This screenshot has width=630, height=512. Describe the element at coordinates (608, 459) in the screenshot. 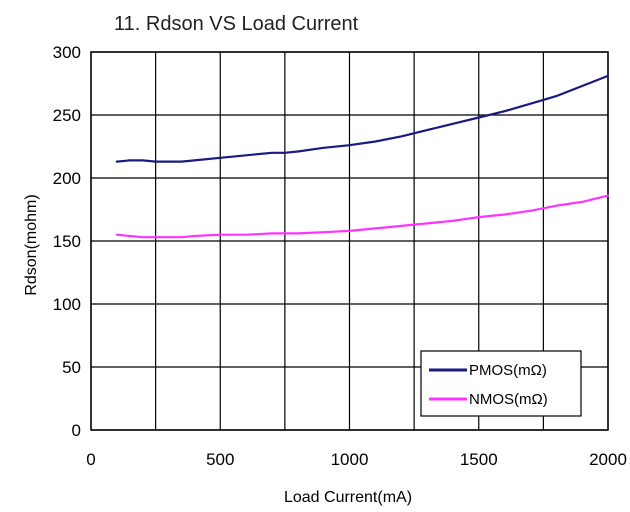

I see `x-tick-label: 2000` at that location.